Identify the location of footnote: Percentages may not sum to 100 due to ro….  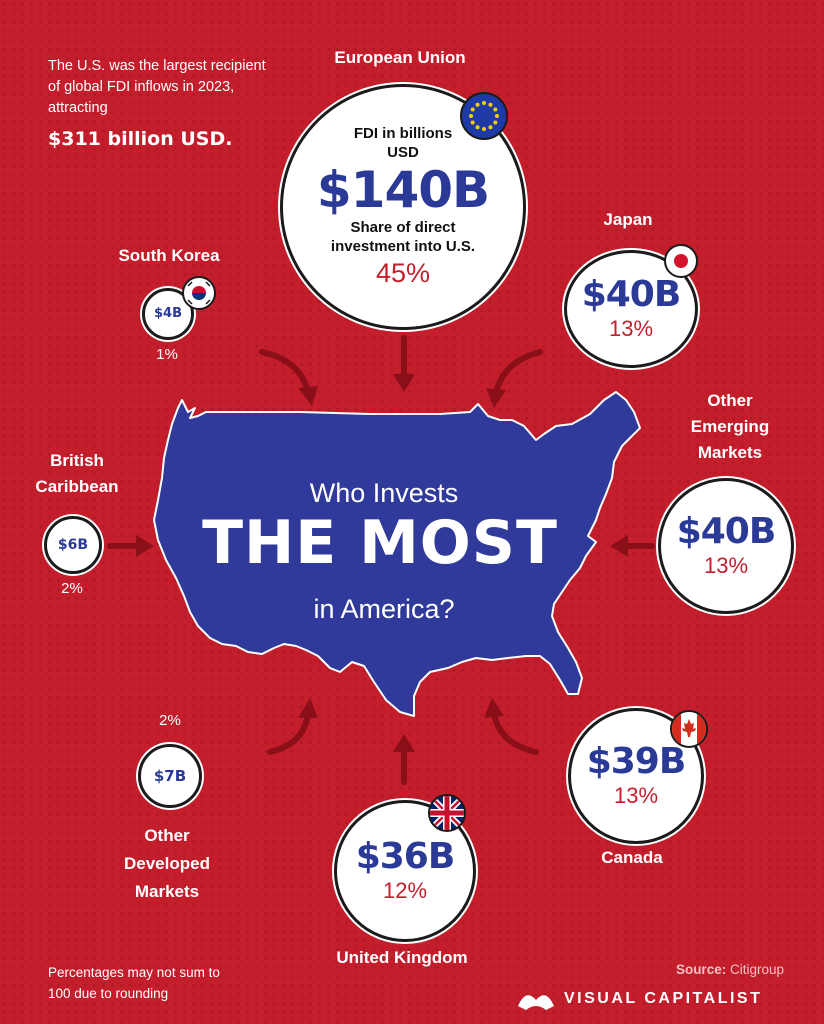
(134, 983).